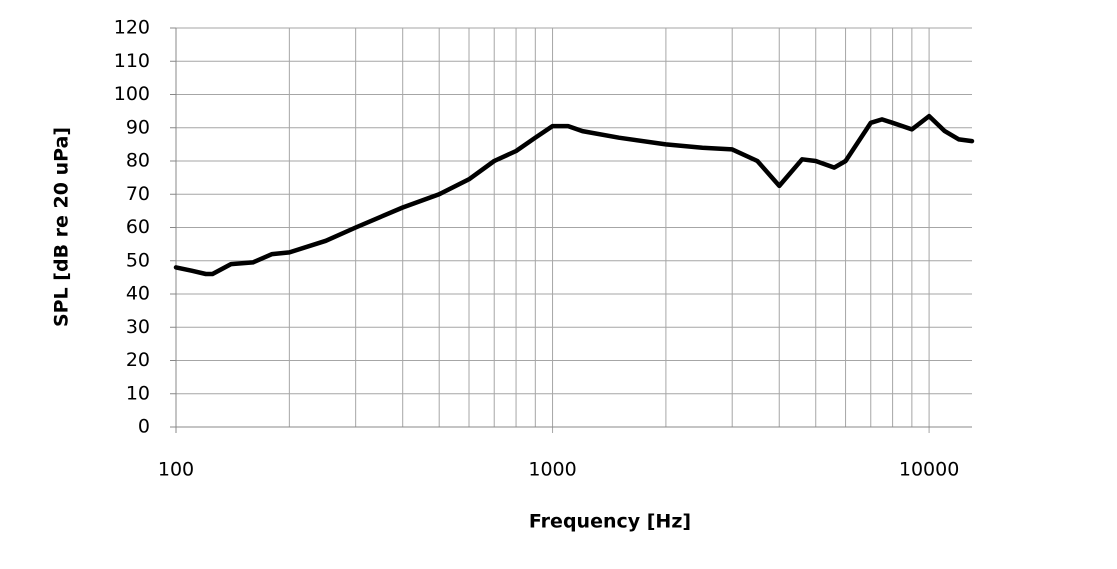 This screenshot has height=569, width=1117. I want to click on y-axis-title: SPL [dB re 20 uPa], so click(62, 227).